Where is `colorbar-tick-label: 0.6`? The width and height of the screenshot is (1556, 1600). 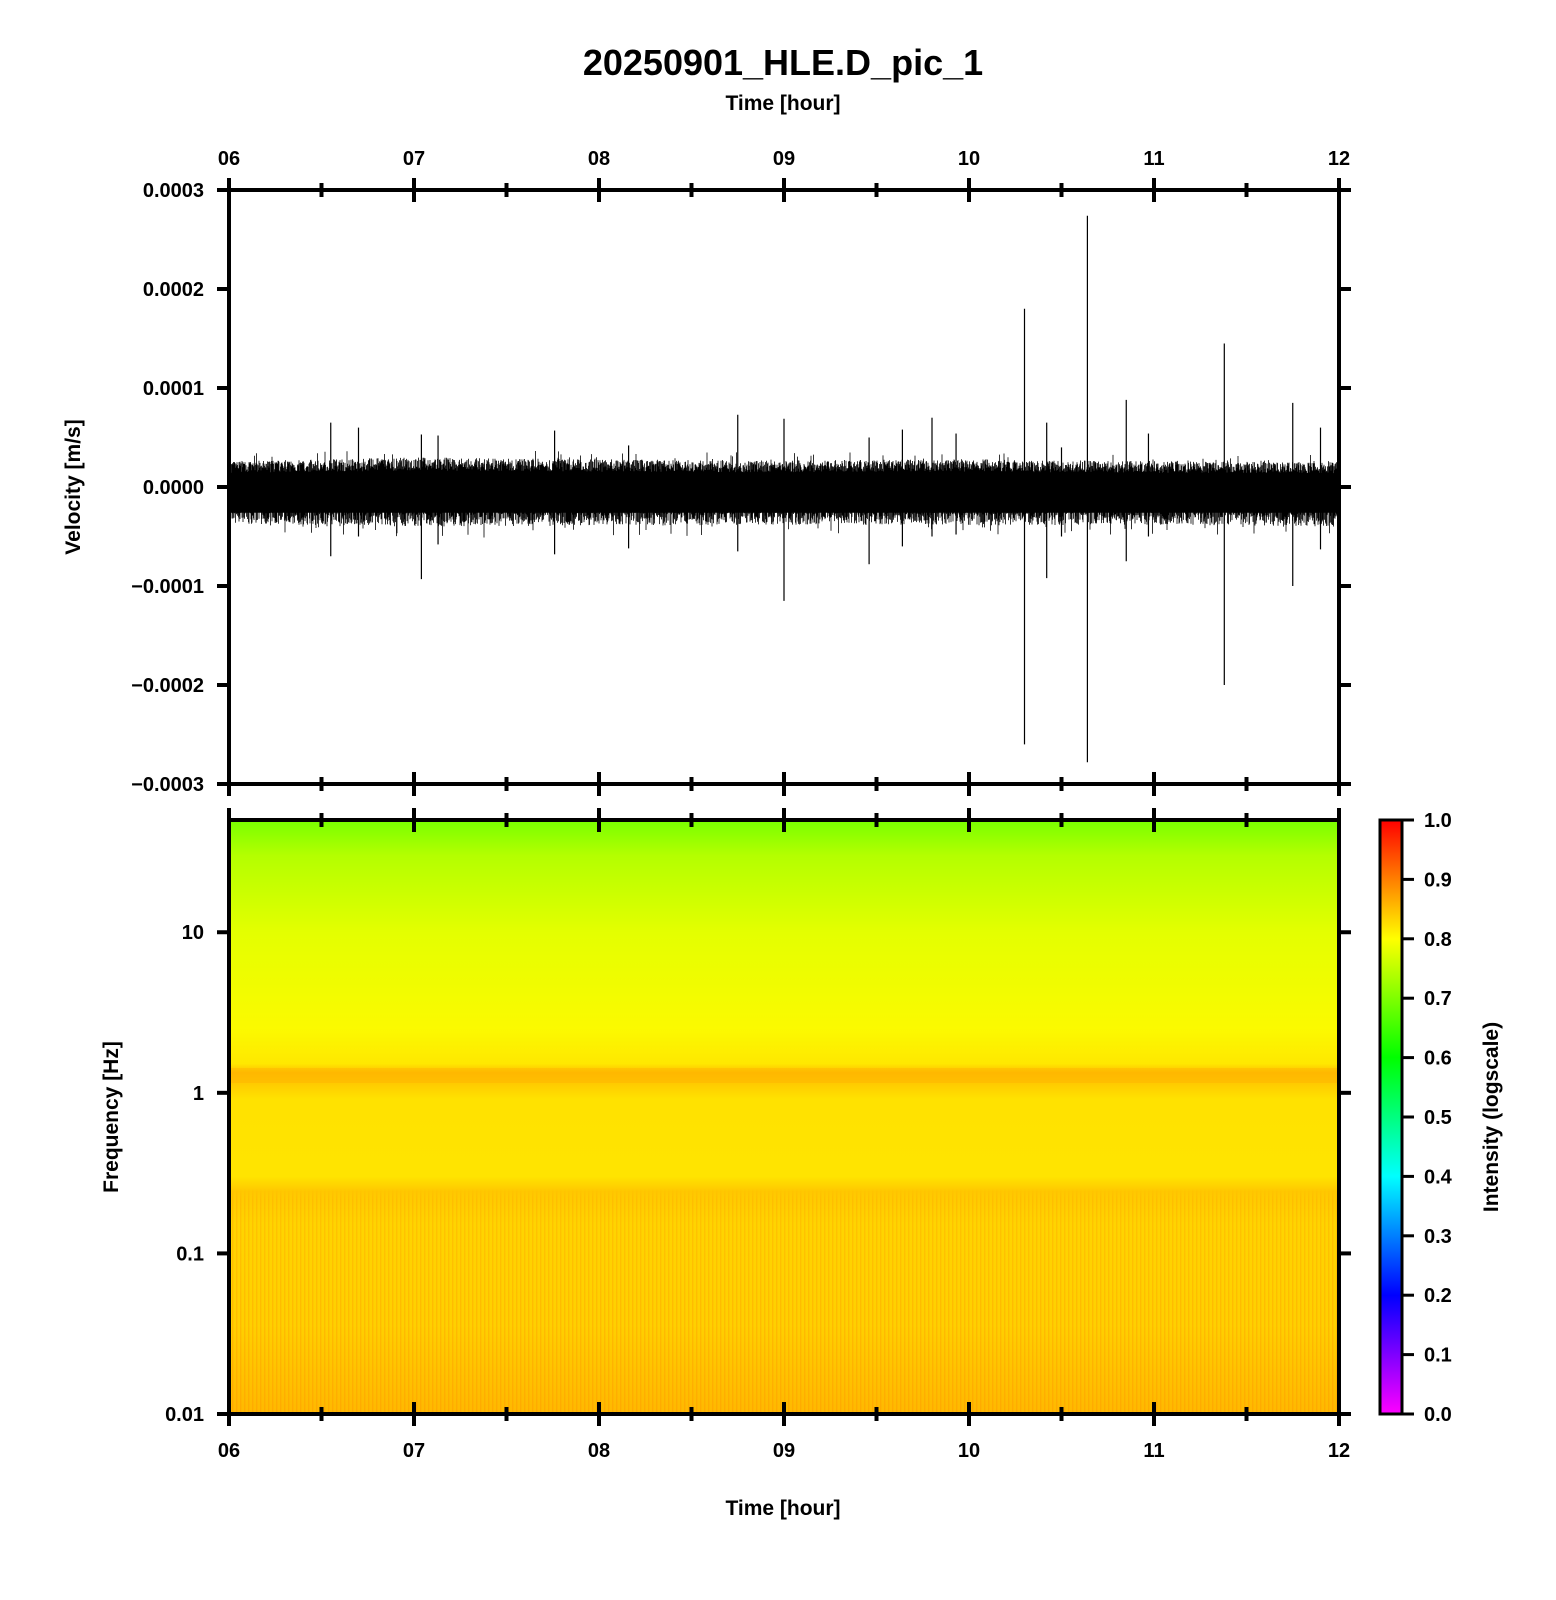 colorbar-tick-label: 0.6 is located at coordinates (1438, 1059).